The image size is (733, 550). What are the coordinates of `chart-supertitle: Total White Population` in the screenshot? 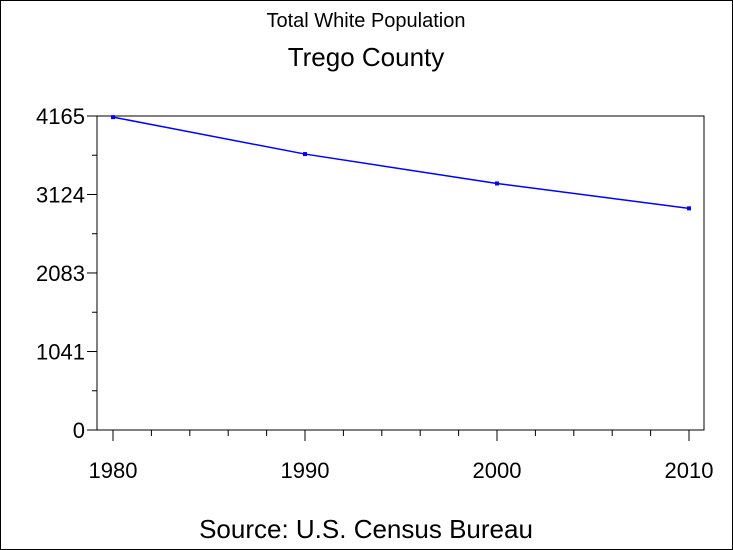 It's located at (365, 21).